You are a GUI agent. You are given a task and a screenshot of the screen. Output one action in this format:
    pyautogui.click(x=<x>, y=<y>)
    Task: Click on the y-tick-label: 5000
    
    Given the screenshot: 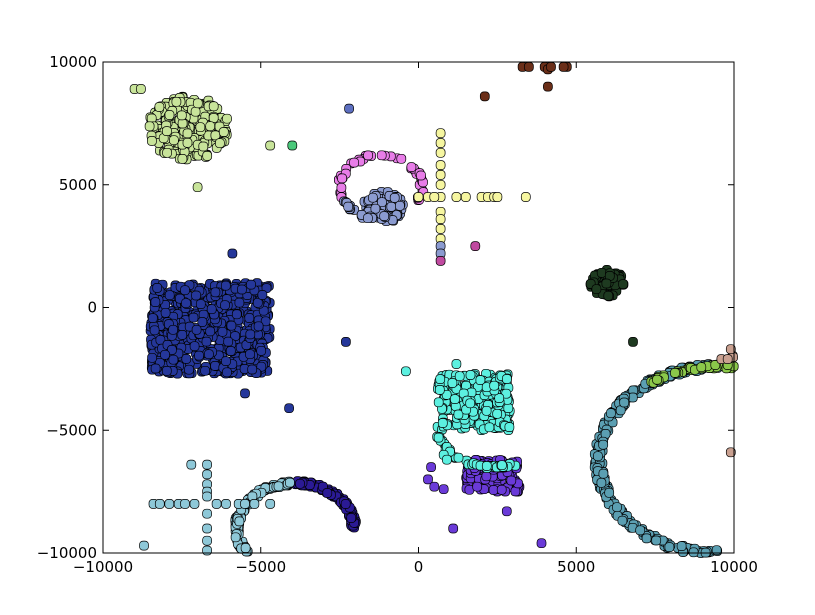 What is the action you would take?
    pyautogui.click(x=78, y=185)
    